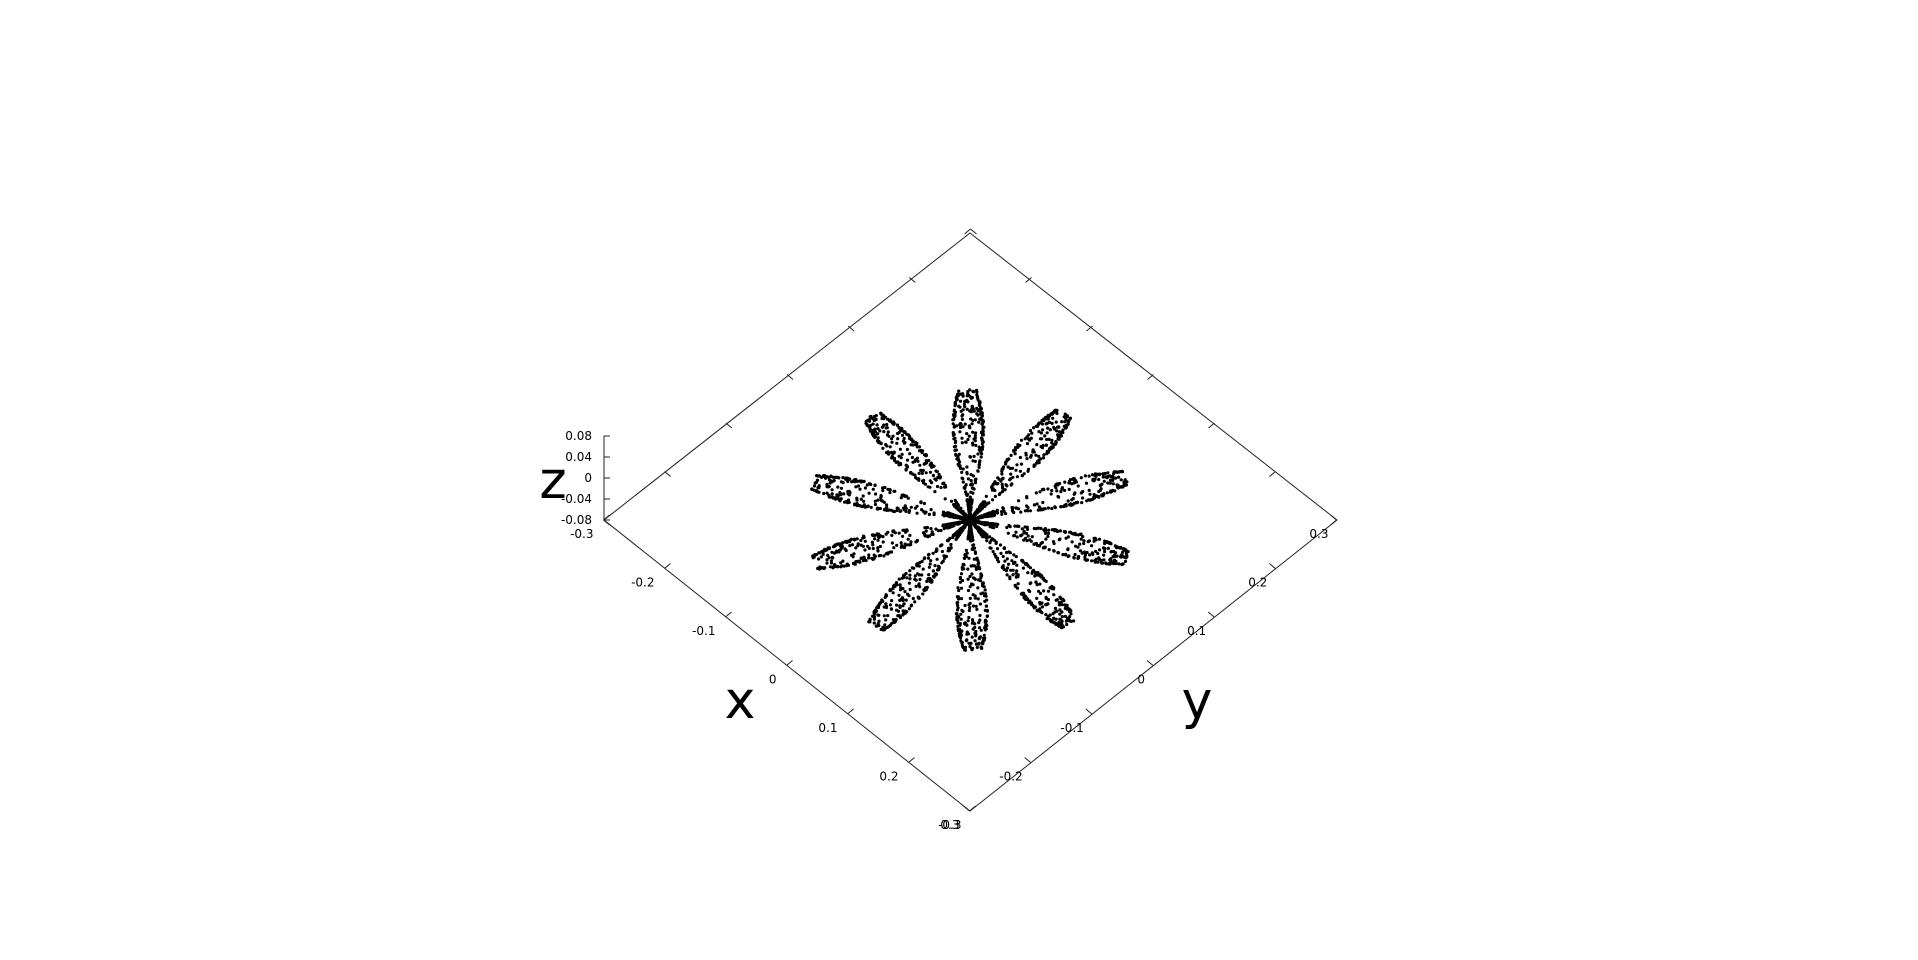 The height and width of the screenshot is (960, 1918). I want to click on y-tick-label: -0.3, so click(949, 825).